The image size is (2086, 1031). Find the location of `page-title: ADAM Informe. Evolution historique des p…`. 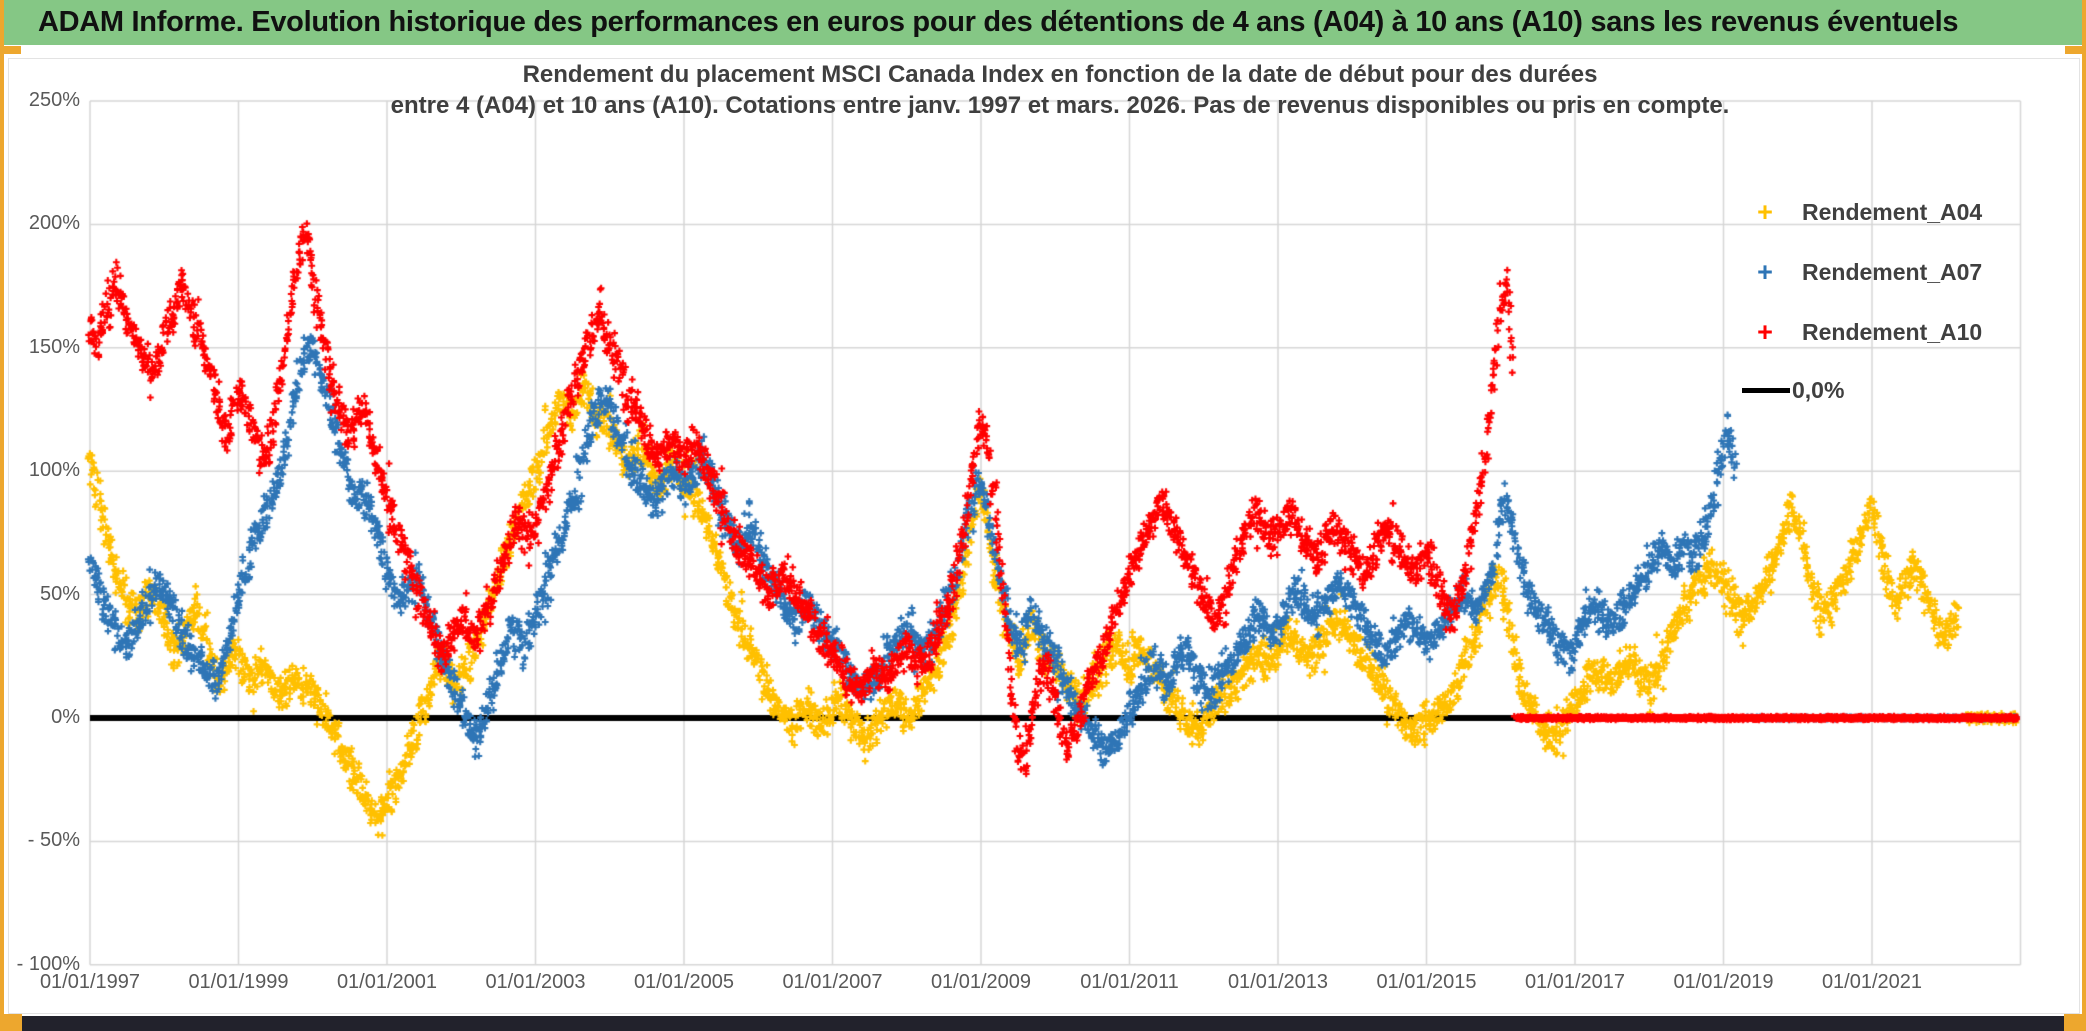

page-title: ADAM Informe. Evolution historique des p… is located at coordinates (998, 22).